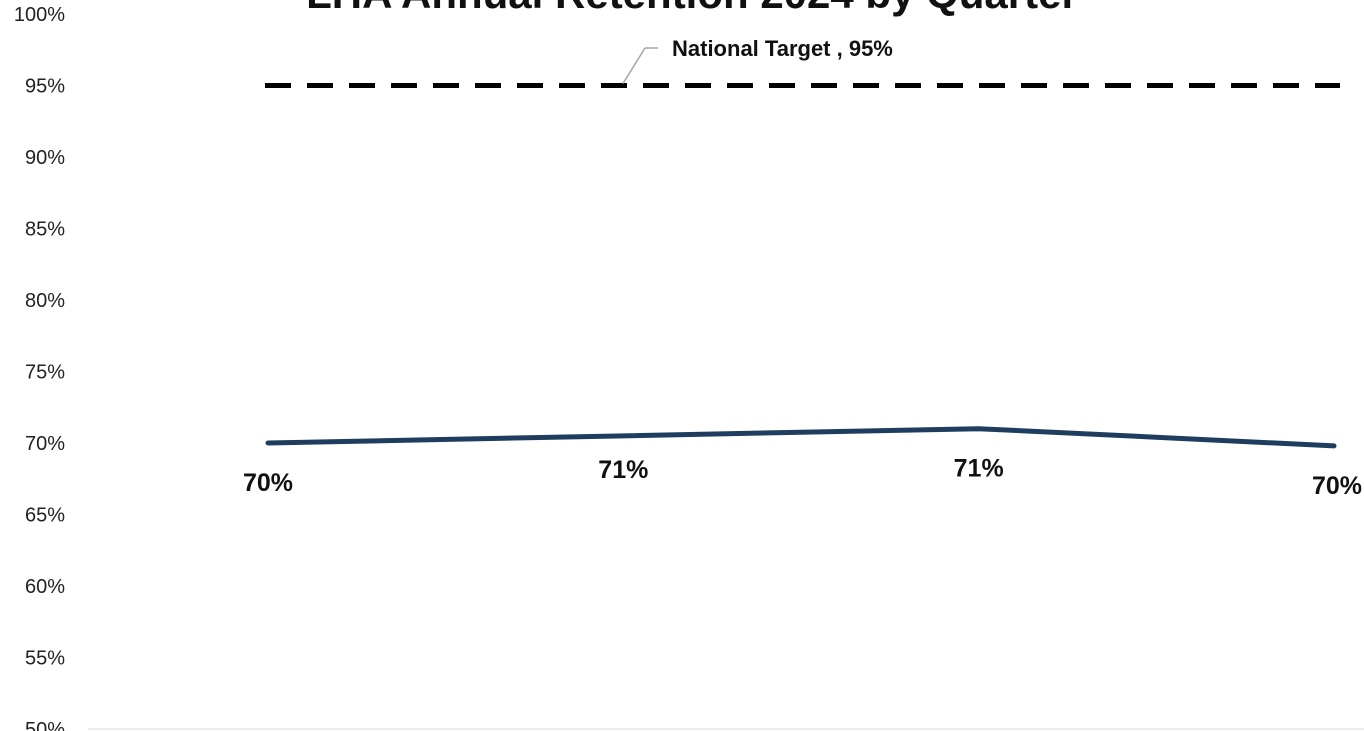 This screenshot has height=731, width=1364. Describe the element at coordinates (634, 65) in the screenshot. I see `target-label-leader` at that location.